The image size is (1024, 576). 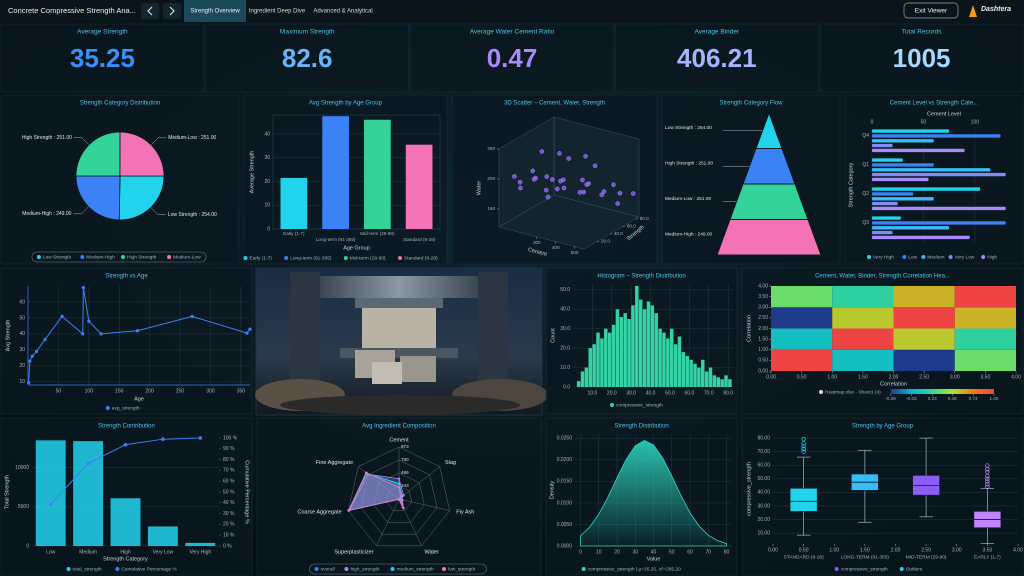 I want to click on y-tick-label: 70.00, so click(x=763, y=452).